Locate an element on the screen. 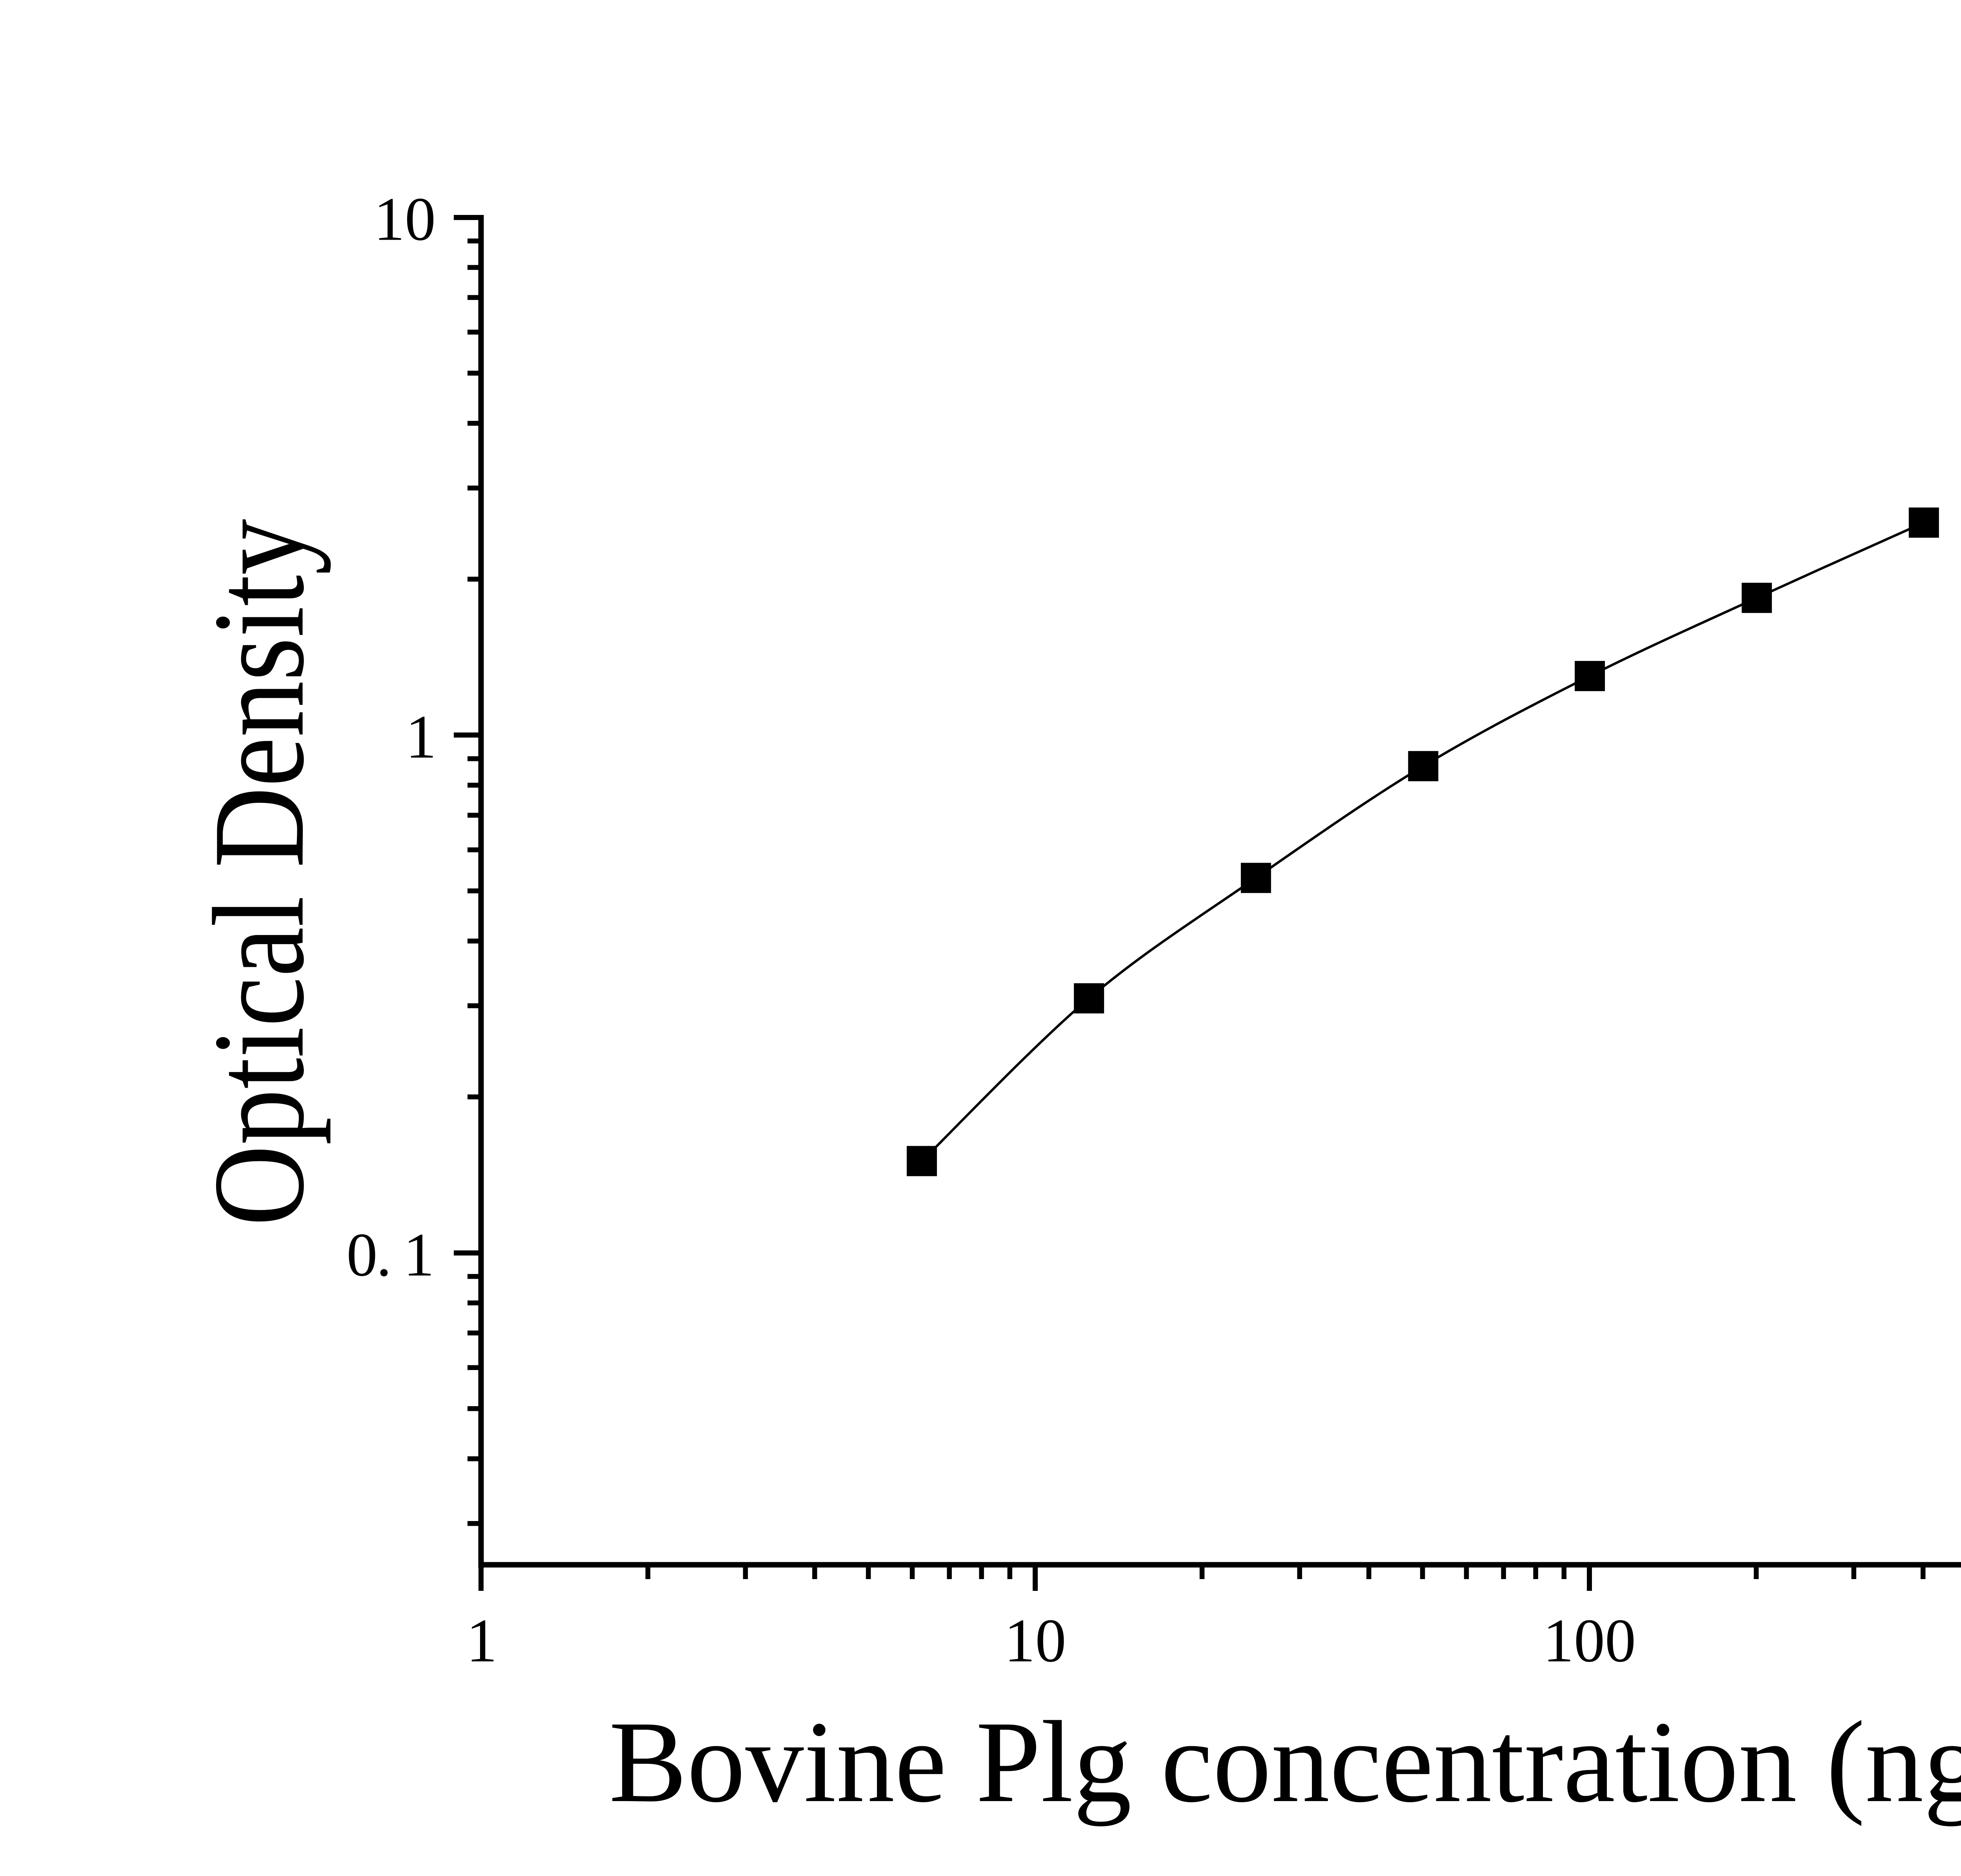  svg-text: Optical Density is located at coordinates (258, 872).